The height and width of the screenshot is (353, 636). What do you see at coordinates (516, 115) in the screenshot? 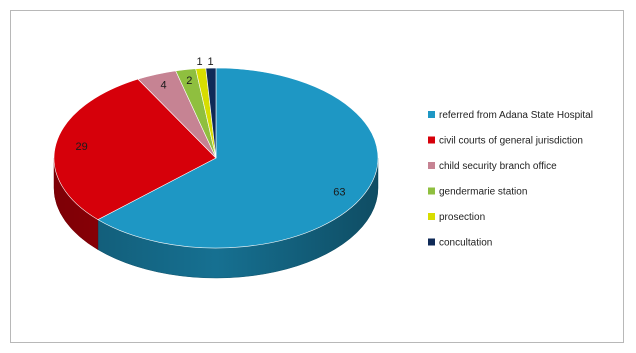
I see `legend-label-referred-from-adana-state-hospital: referred from Adana State Hospital` at bounding box center [516, 115].